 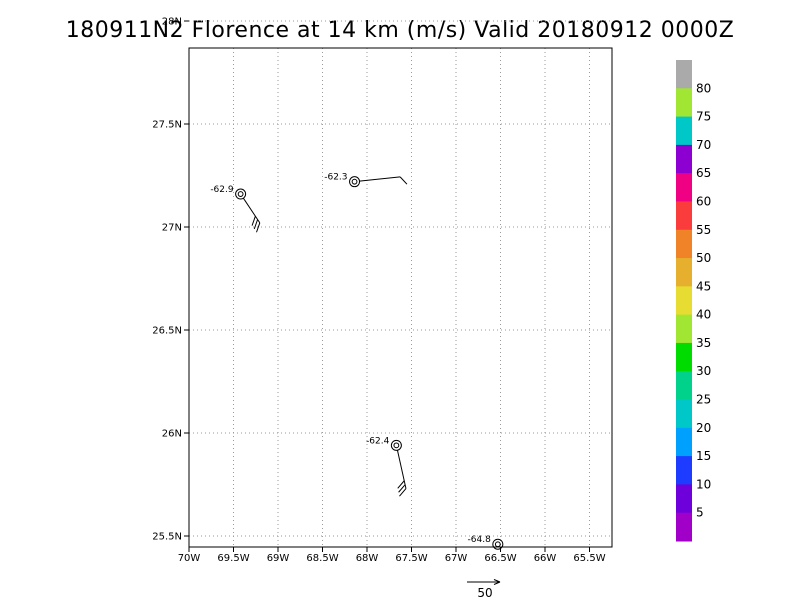 What do you see at coordinates (411, 558) in the screenshot?
I see `x-tick-label: 67.5W` at bounding box center [411, 558].